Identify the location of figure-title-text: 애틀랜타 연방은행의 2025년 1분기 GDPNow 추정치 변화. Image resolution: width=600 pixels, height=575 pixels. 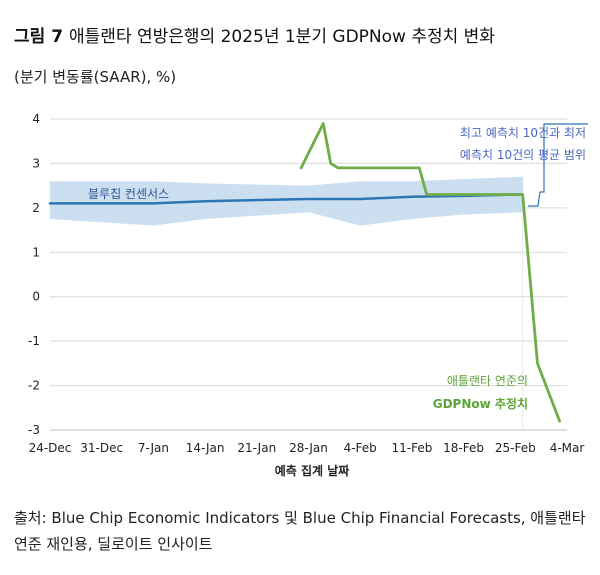
(282, 37).